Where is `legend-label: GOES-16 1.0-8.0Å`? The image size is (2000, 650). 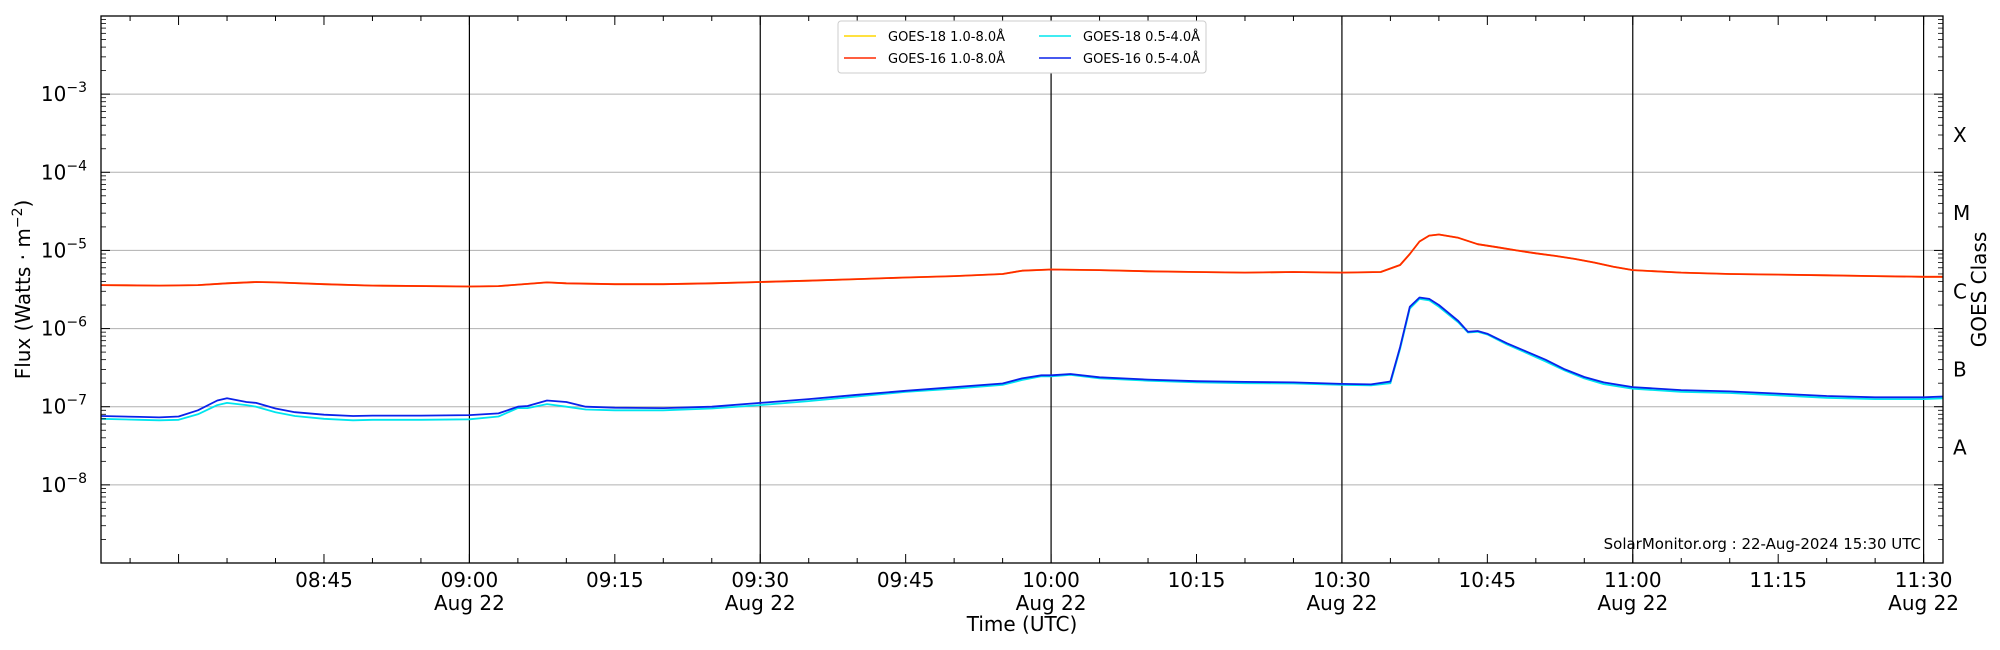 legend-label: GOES-16 1.0-8.0Å is located at coordinates (946, 59).